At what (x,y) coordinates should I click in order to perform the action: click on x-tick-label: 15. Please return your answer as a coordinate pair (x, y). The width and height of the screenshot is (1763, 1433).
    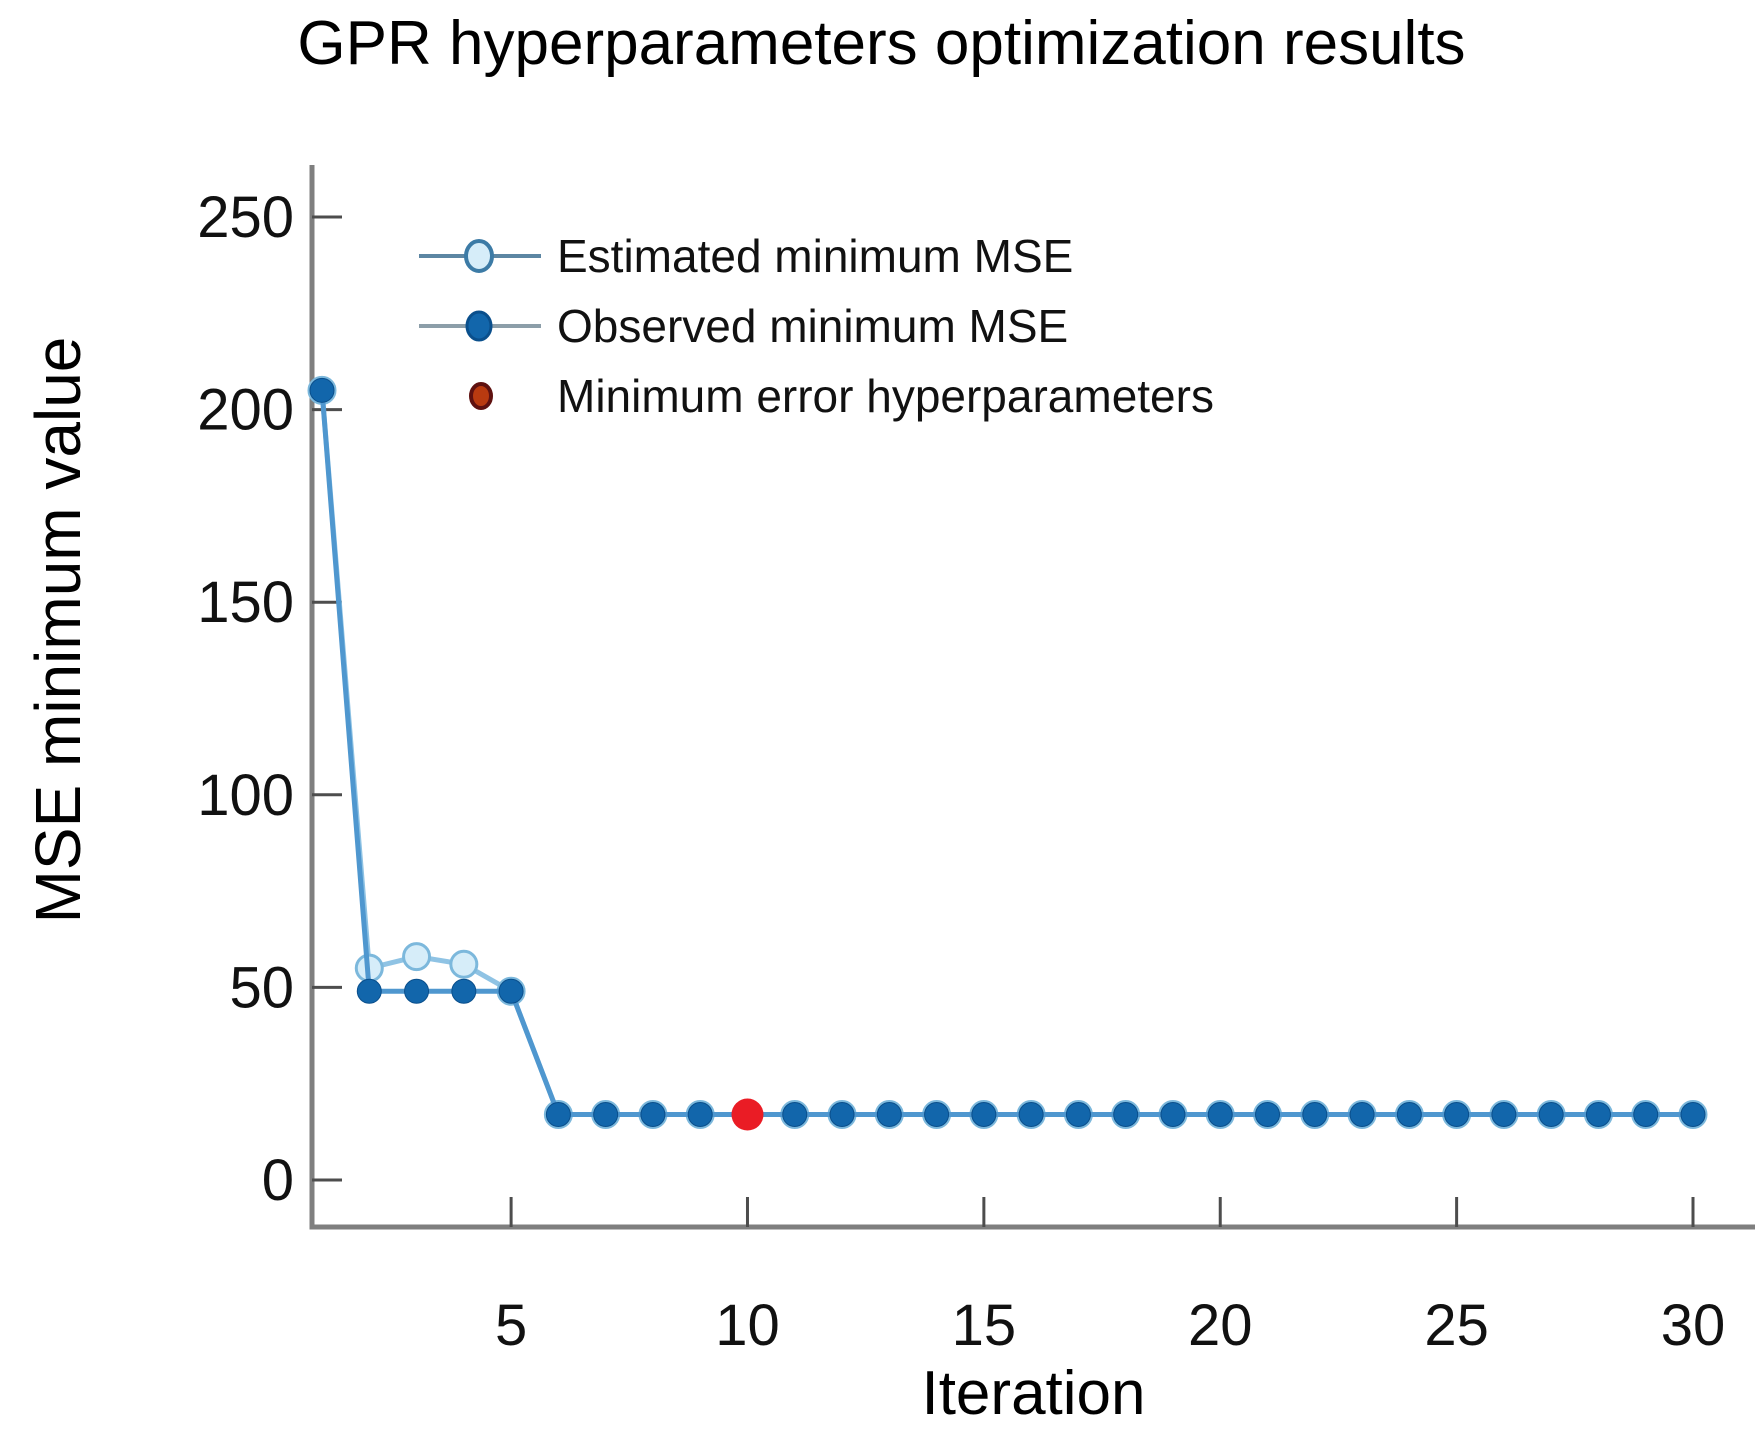
    Looking at the image, I should click on (984, 1325).